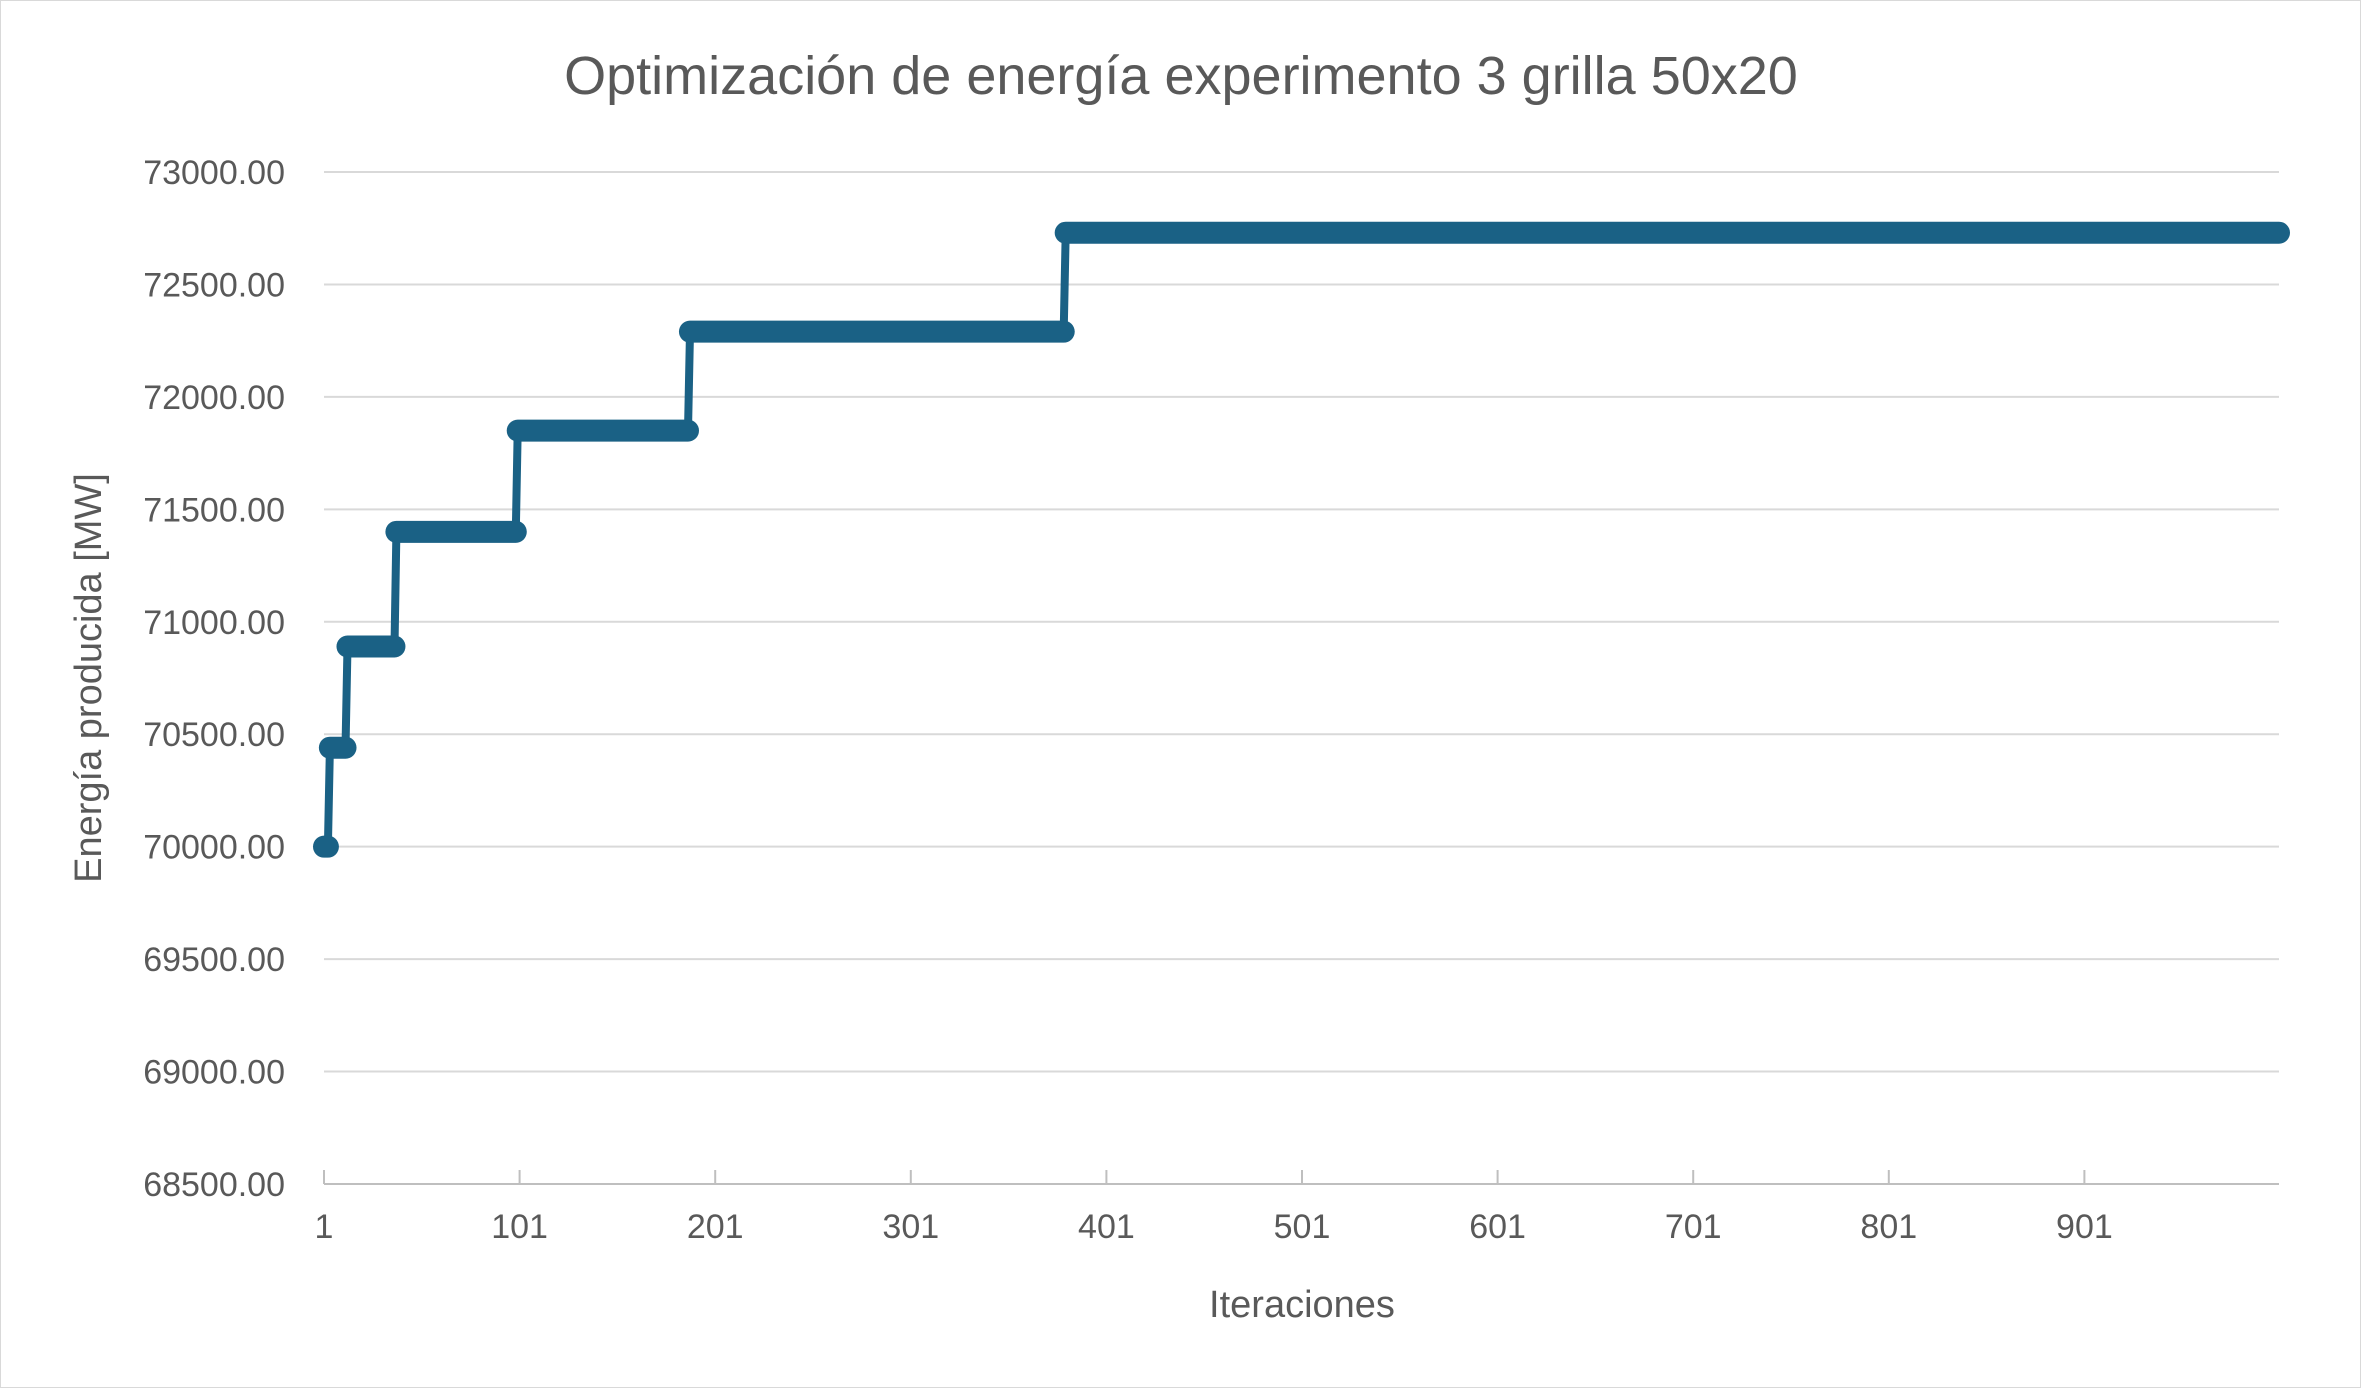 This screenshot has height=1389, width=2361. I want to click on x-tick-label: 301, so click(910, 1227).